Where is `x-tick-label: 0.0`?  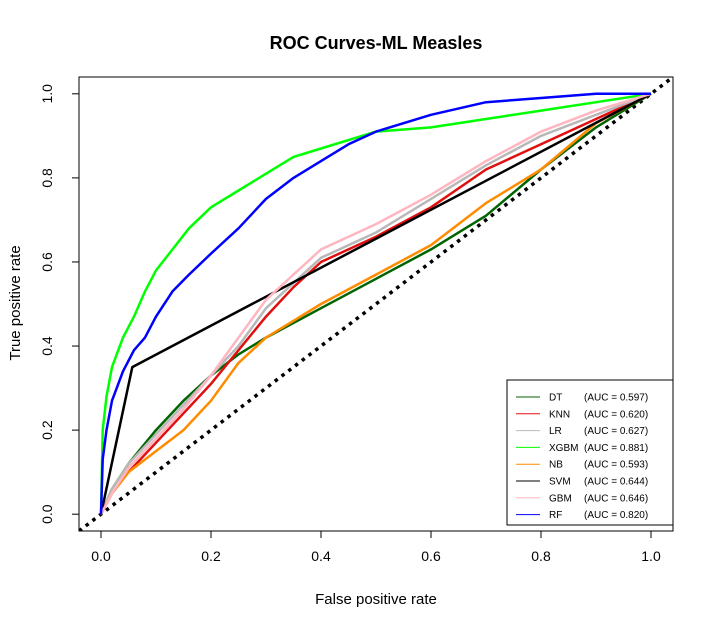
x-tick-label: 0.0 is located at coordinates (101, 556).